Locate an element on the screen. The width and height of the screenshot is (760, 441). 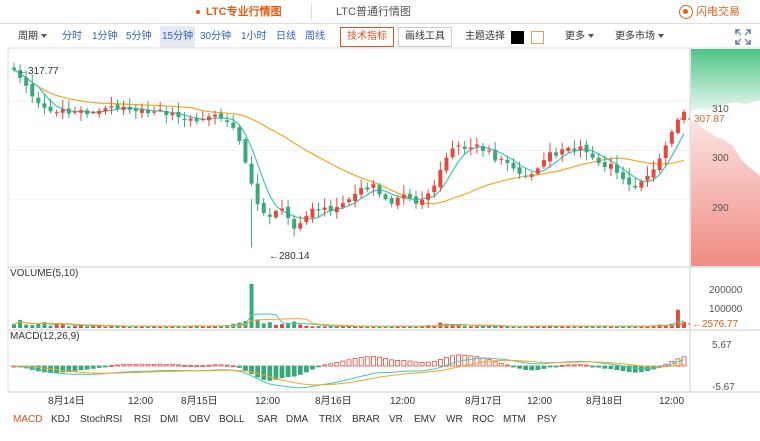
indicator-macd: MACD is located at coordinates (28, 419).